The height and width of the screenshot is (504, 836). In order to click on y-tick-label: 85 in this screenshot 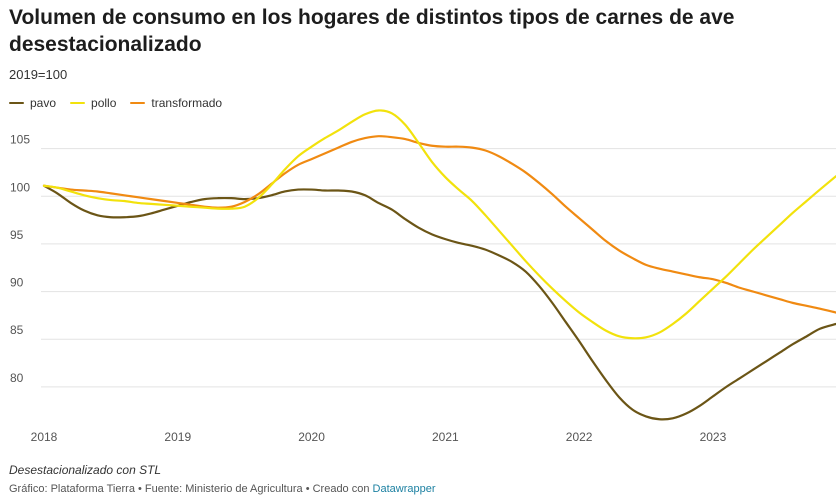, I will do `click(17, 330)`.